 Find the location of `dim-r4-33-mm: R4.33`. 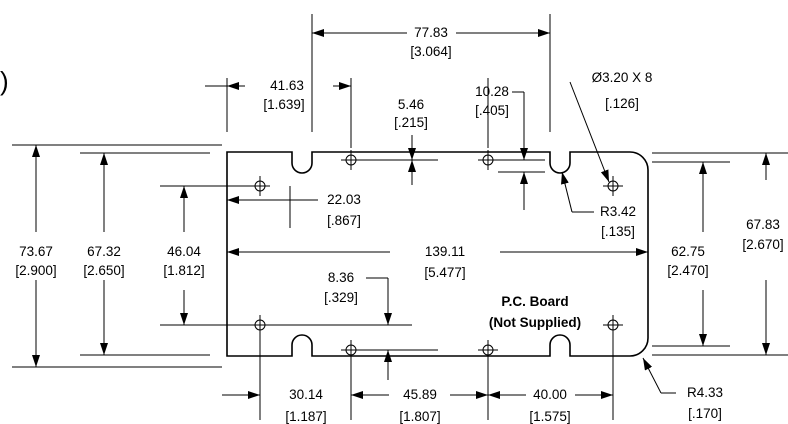

dim-r4-33-mm: R4.33 is located at coordinates (705, 392).